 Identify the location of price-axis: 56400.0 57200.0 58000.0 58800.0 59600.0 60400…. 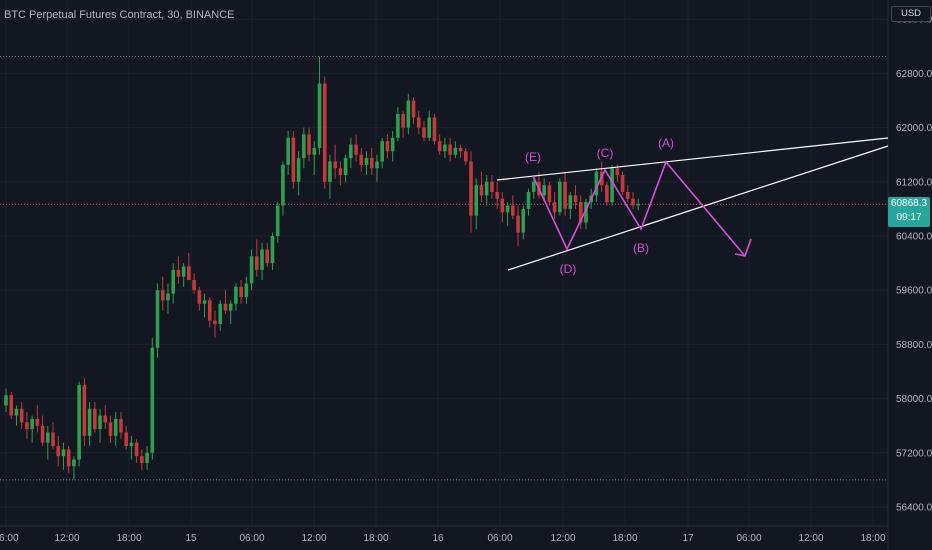
(914, 264).